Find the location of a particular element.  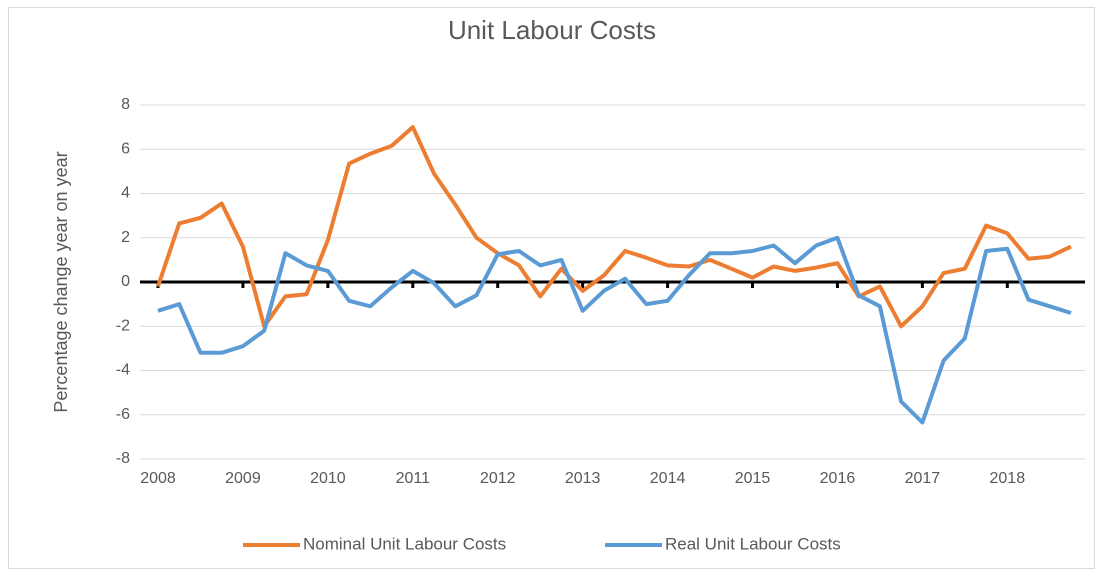

chart-title: Unit Labour Costs is located at coordinates (552, 30).